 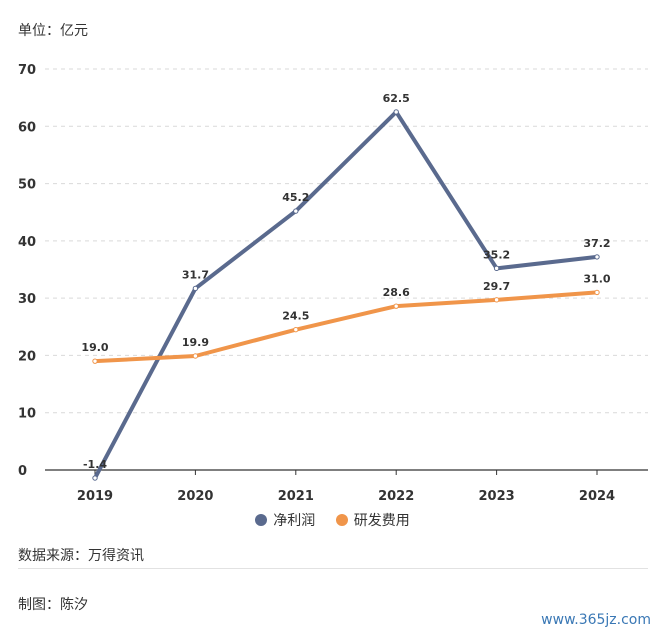 I want to click on x-tick-label-2023: 2023, so click(x=497, y=494).